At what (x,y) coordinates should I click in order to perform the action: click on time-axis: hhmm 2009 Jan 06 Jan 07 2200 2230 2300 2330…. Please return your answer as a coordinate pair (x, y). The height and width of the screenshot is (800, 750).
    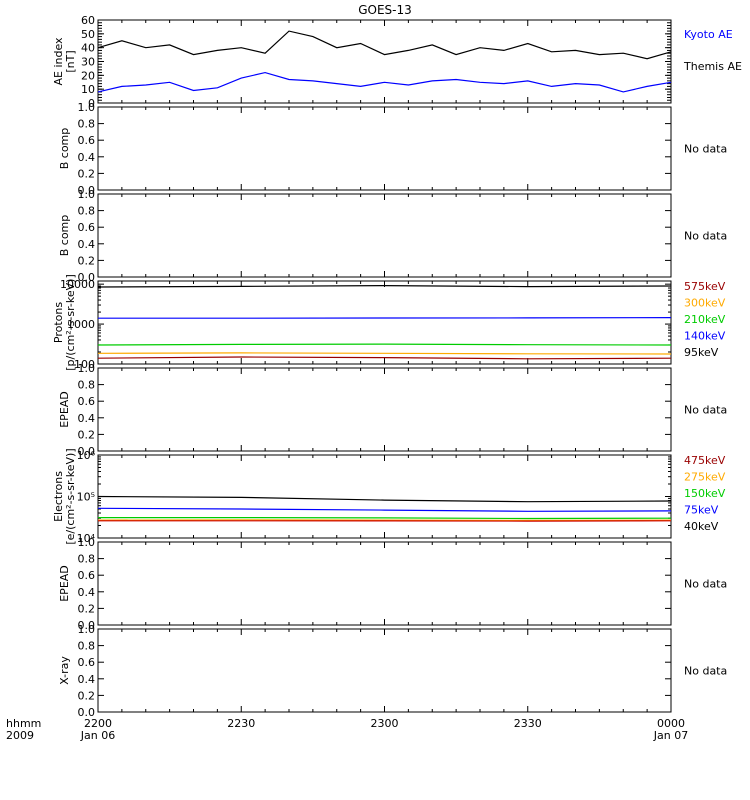
    Looking at the image, I should click on (347, 729).